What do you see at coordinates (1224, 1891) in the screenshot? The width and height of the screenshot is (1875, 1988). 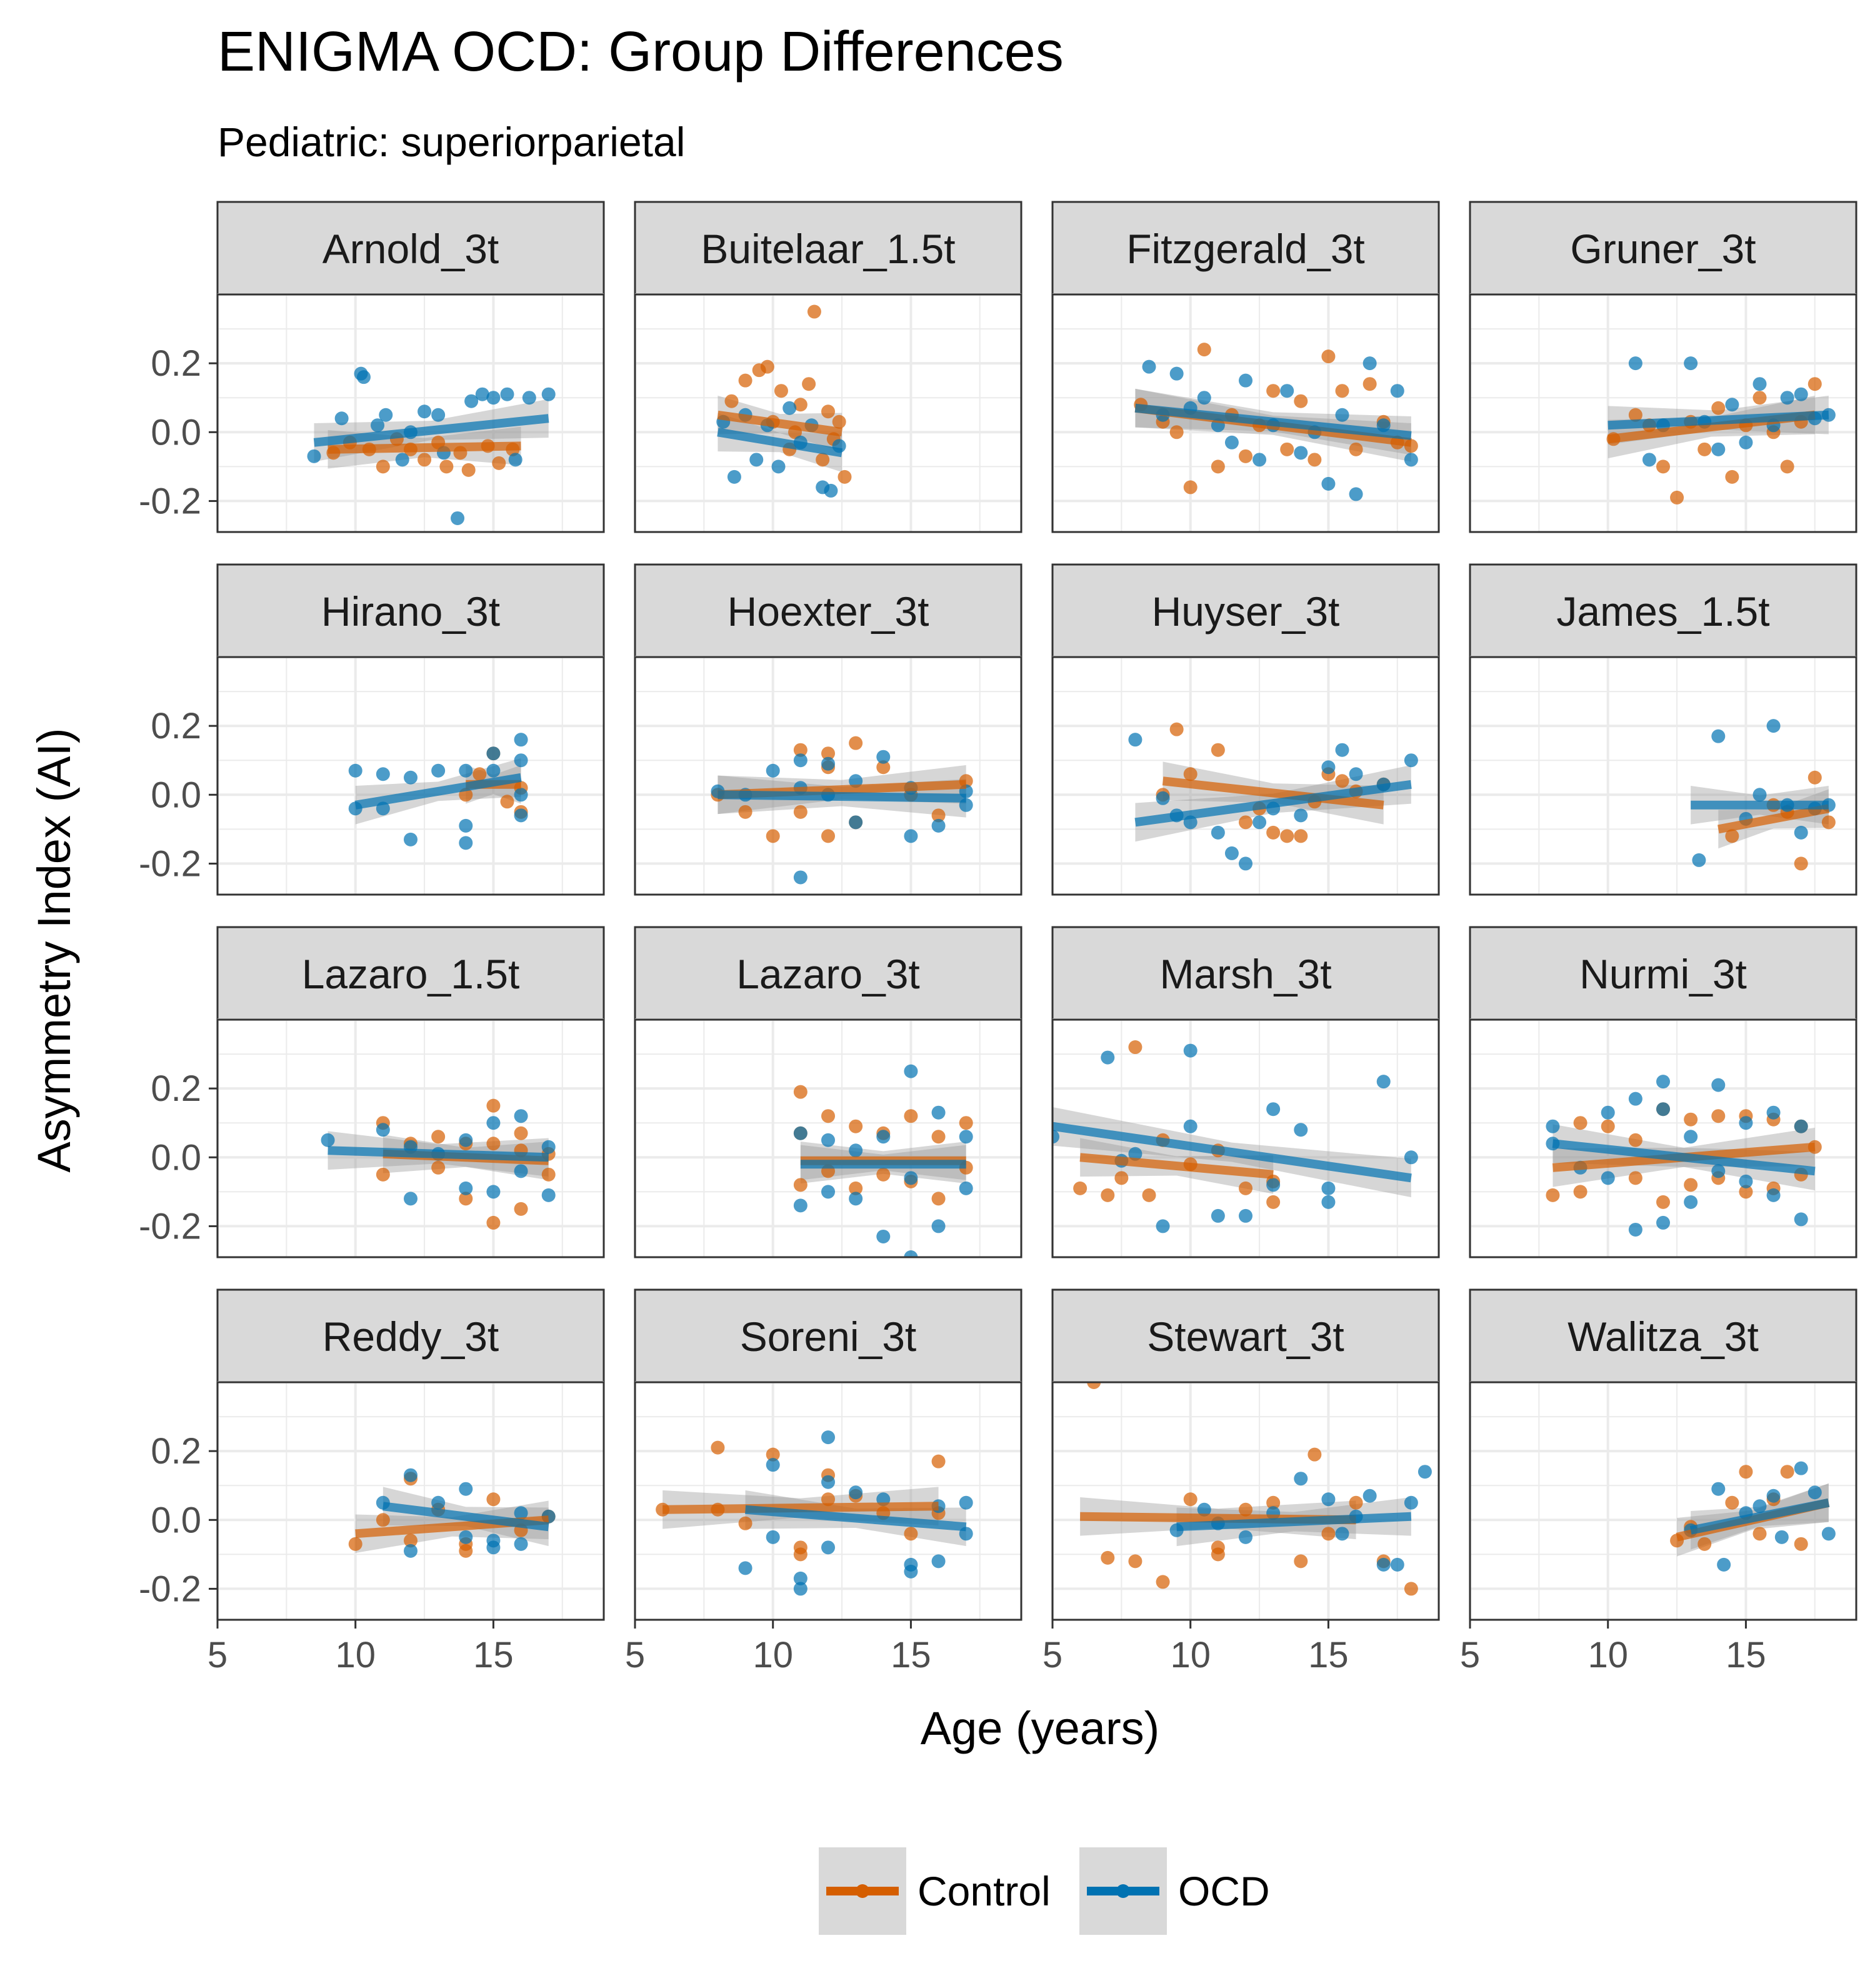 I see `legend-label: OCD` at bounding box center [1224, 1891].